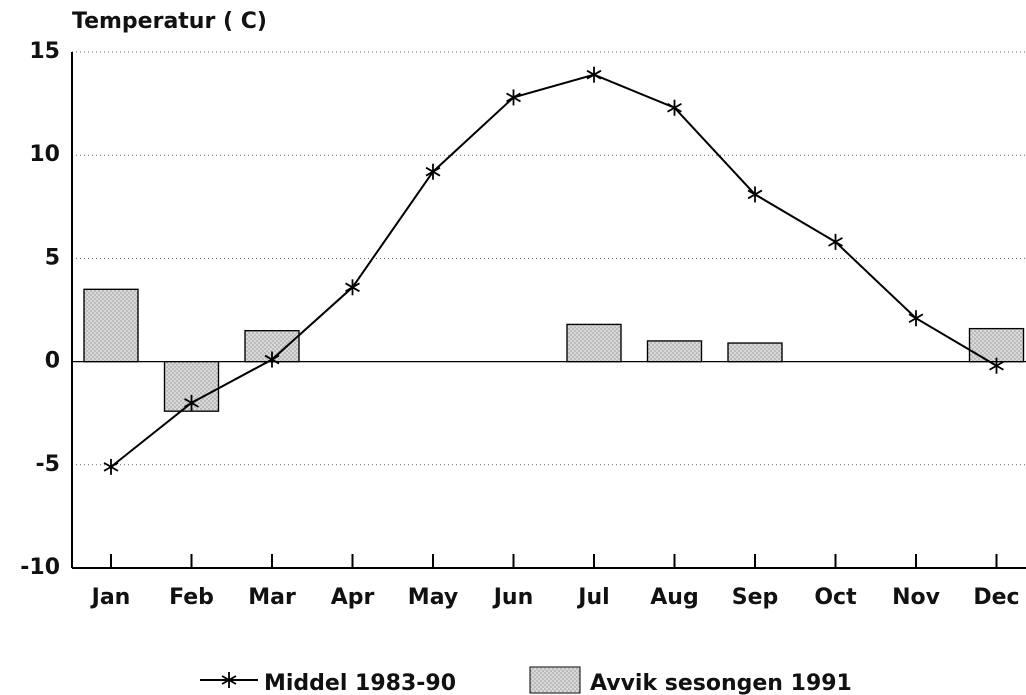 Image resolution: width=1026 pixels, height=695 pixels. What do you see at coordinates (555, 680) in the screenshot?
I see `legend-swatch-texture` at bounding box center [555, 680].